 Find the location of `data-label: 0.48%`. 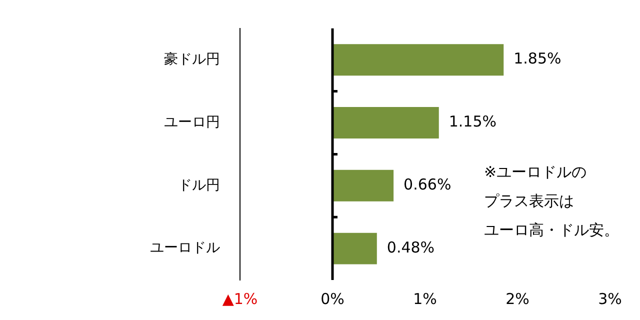

data-label: 0.48% is located at coordinates (410, 247).